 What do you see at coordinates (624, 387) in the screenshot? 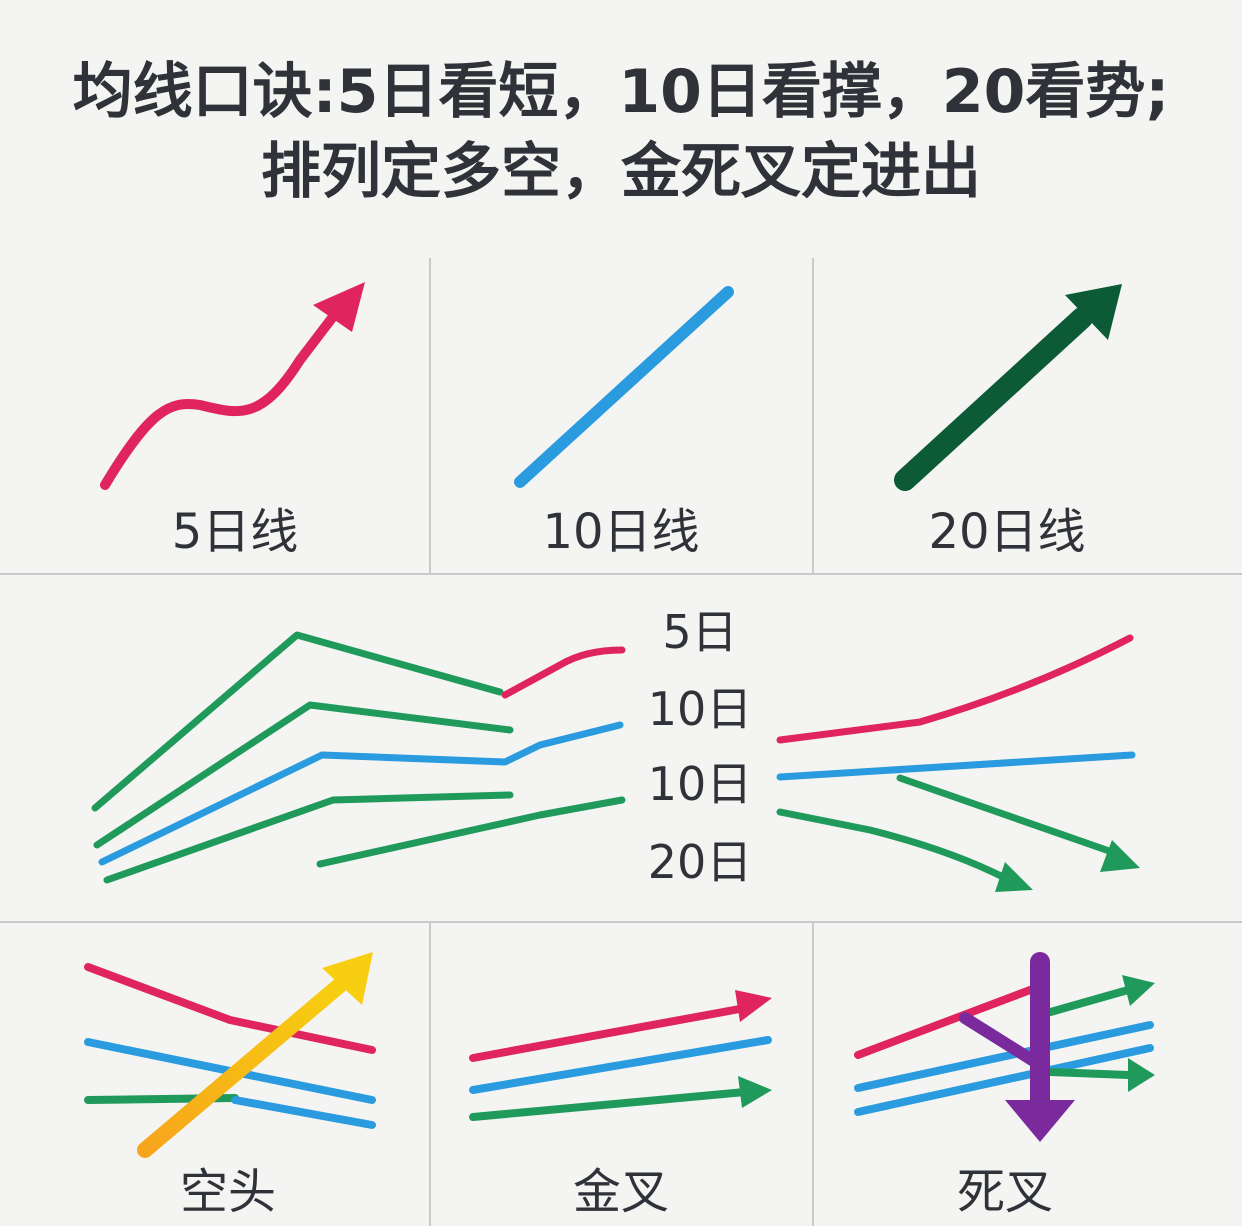
I see `line-10-icon` at bounding box center [624, 387].